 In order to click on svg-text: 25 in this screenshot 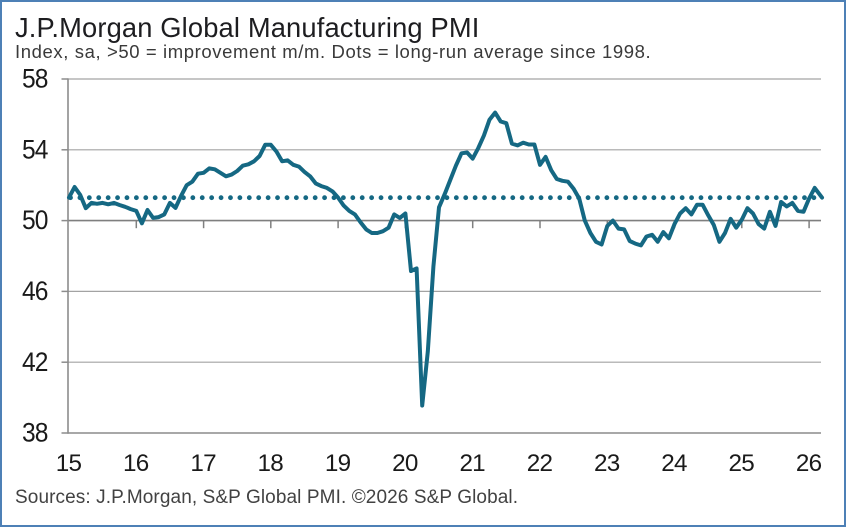, I will do `click(742, 463)`.